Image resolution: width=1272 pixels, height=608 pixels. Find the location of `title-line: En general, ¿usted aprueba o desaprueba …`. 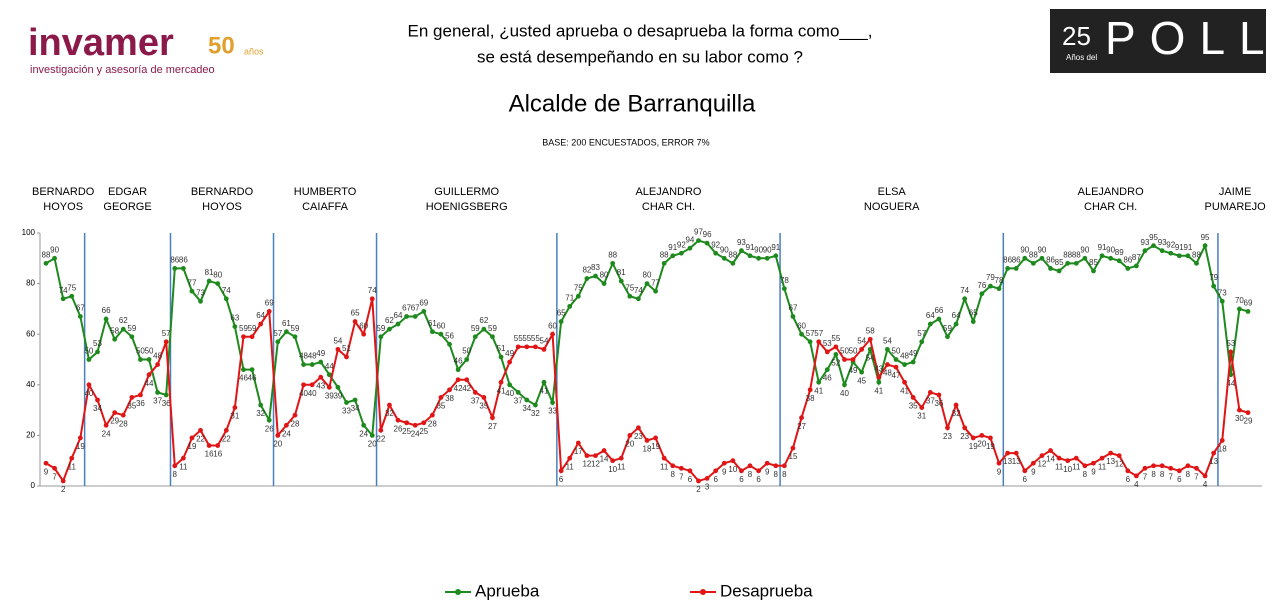

title-line: En general, ¿usted aprueba o desaprueba … is located at coordinates (640, 30).